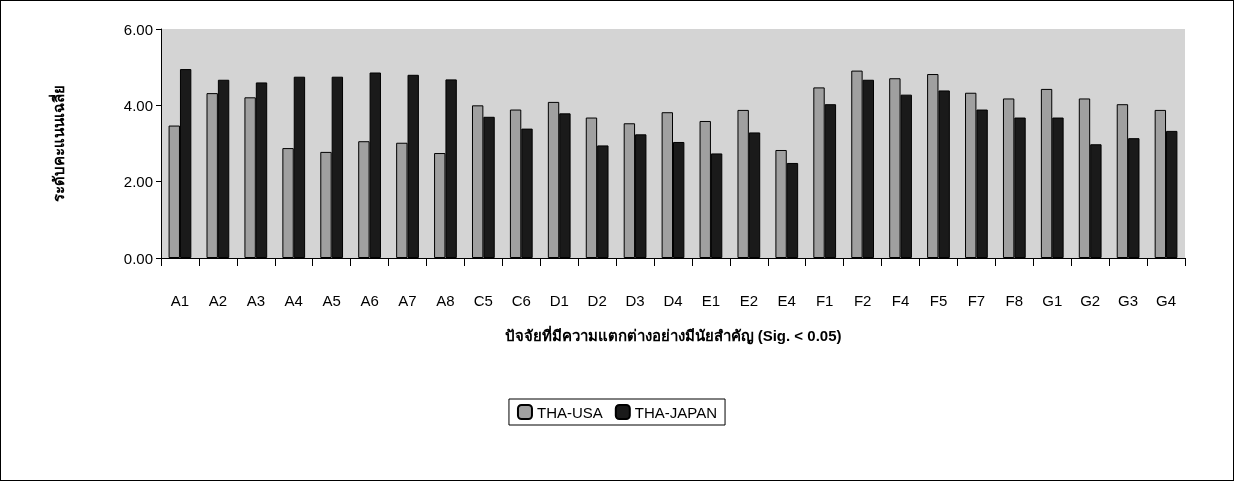  What do you see at coordinates (569, 412) in the screenshot?
I see `legend-label: THA-USA` at bounding box center [569, 412].